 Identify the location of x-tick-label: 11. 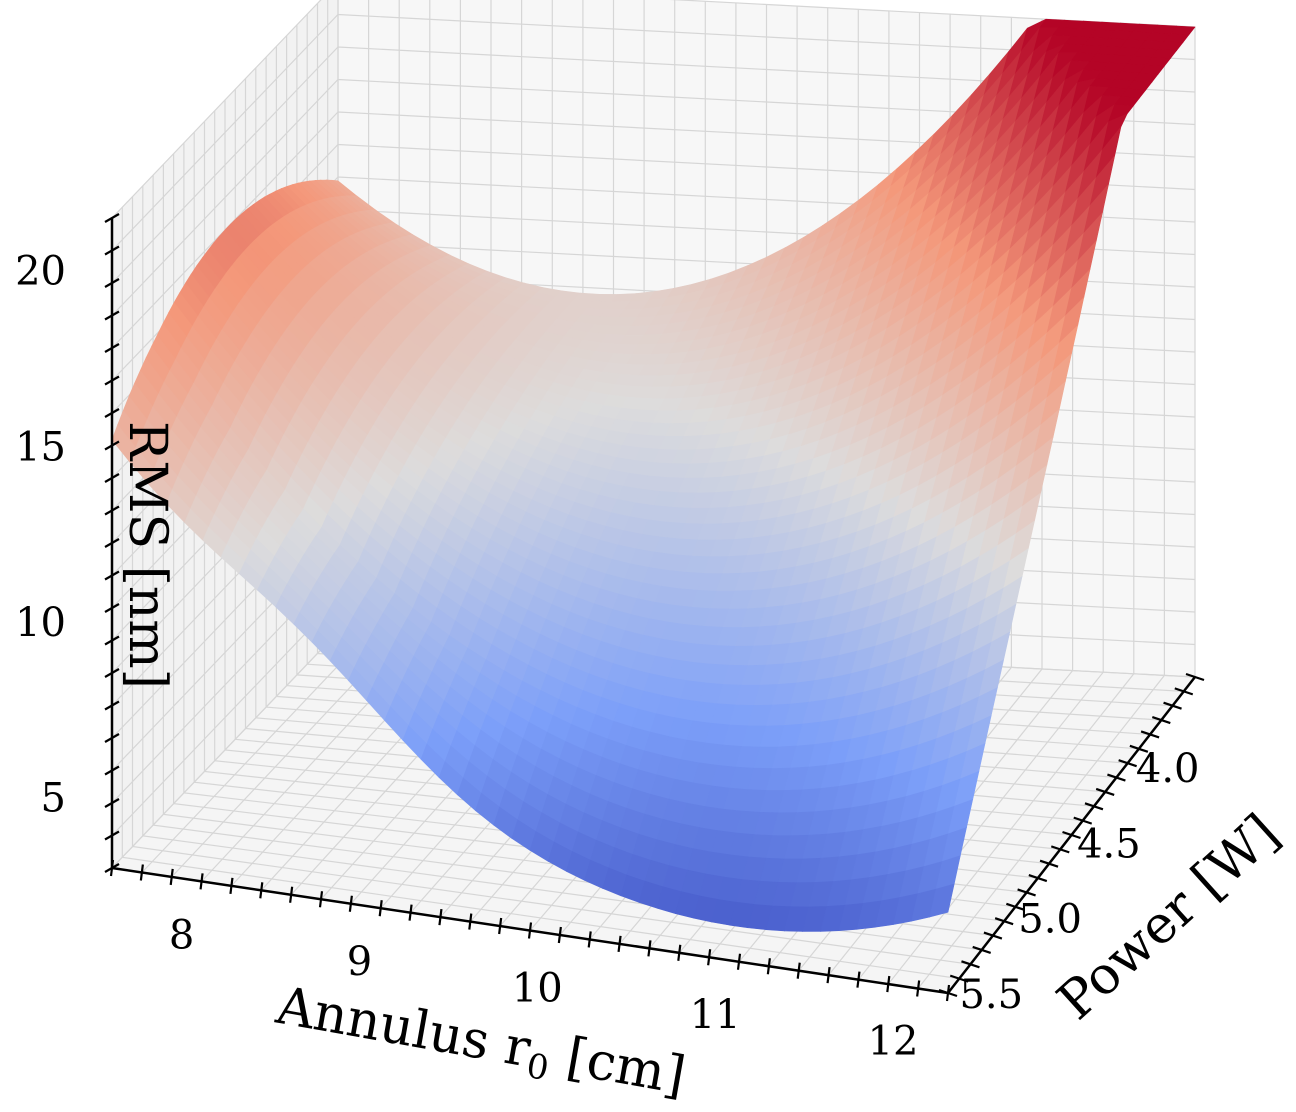
(715, 1015).